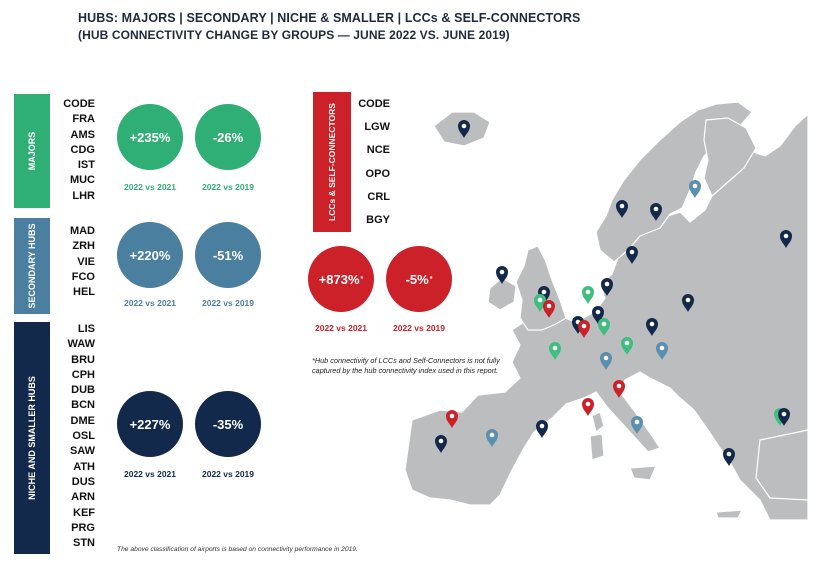 Image resolution: width=823 pixels, height=569 pixels. I want to click on airport-code: FCO, so click(83, 276).